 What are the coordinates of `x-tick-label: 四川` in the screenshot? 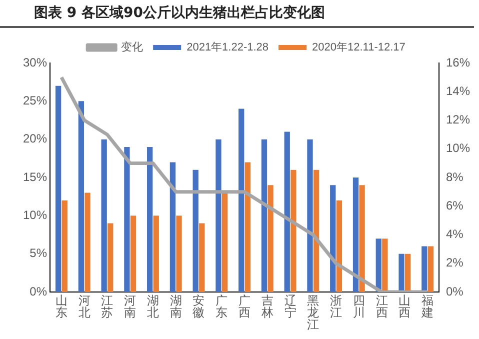 It's located at (358, 306).